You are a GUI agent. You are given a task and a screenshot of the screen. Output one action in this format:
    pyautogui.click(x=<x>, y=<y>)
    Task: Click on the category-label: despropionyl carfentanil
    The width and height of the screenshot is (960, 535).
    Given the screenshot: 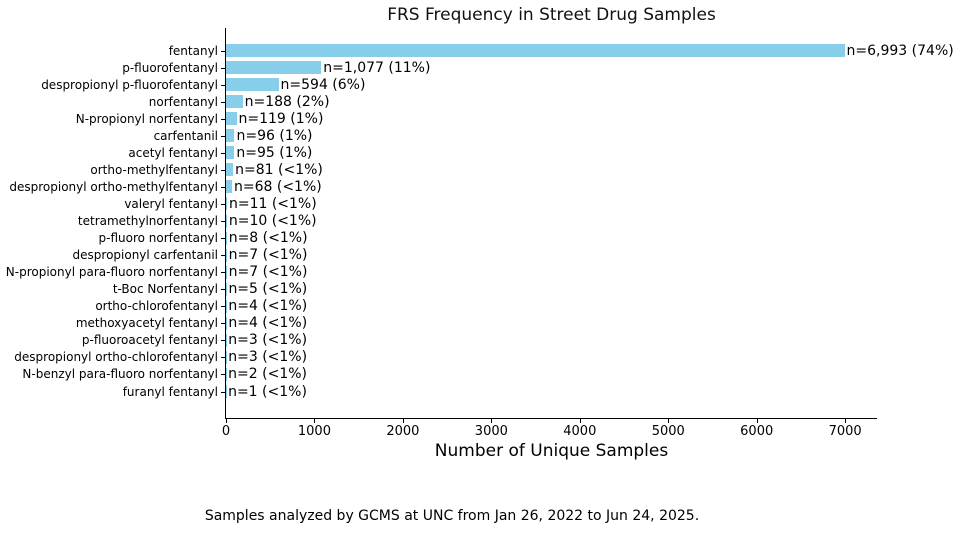 What is the action you would take?
    pyautogui.click(x=145, y=255)
    